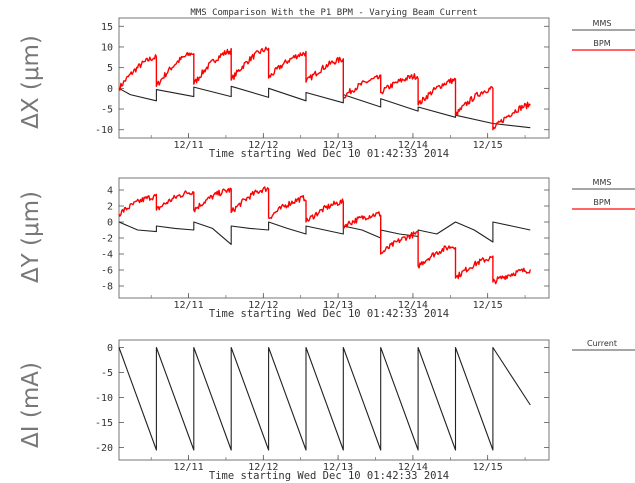  I want to click on y-tick-label: 5, so click(110, 68).